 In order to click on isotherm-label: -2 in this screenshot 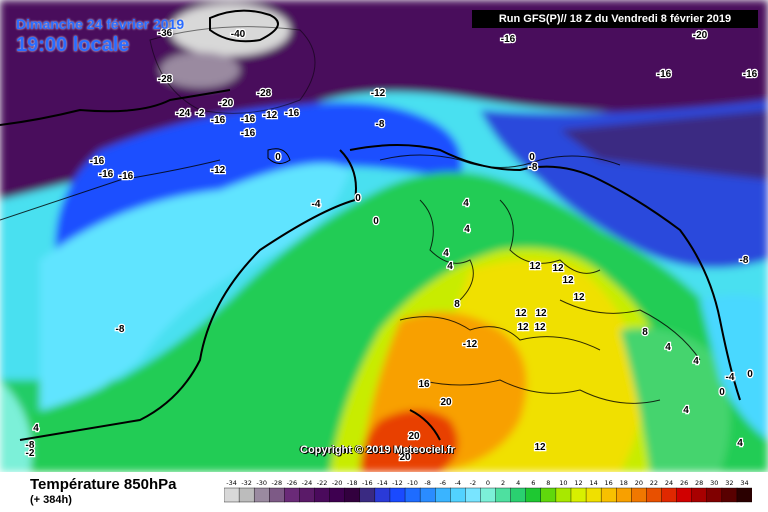, I will do `click(200, 113)`.